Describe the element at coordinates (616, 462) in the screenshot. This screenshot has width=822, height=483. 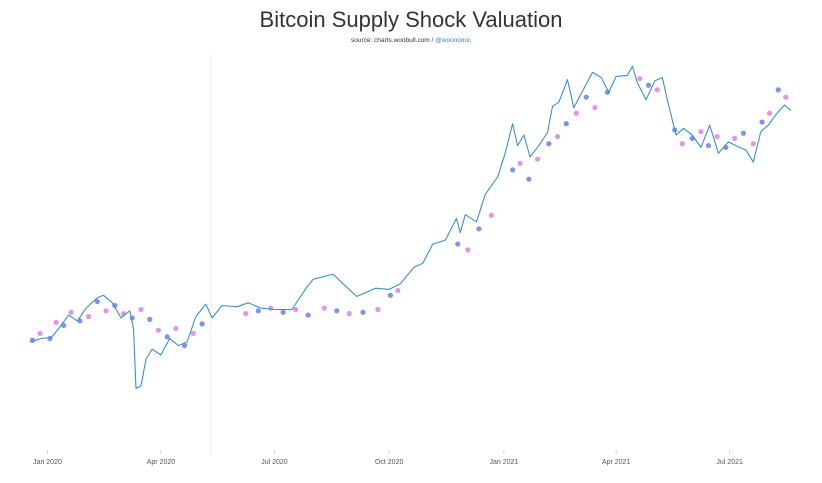
I see `x-tick-label: Apr 2021` at that location.